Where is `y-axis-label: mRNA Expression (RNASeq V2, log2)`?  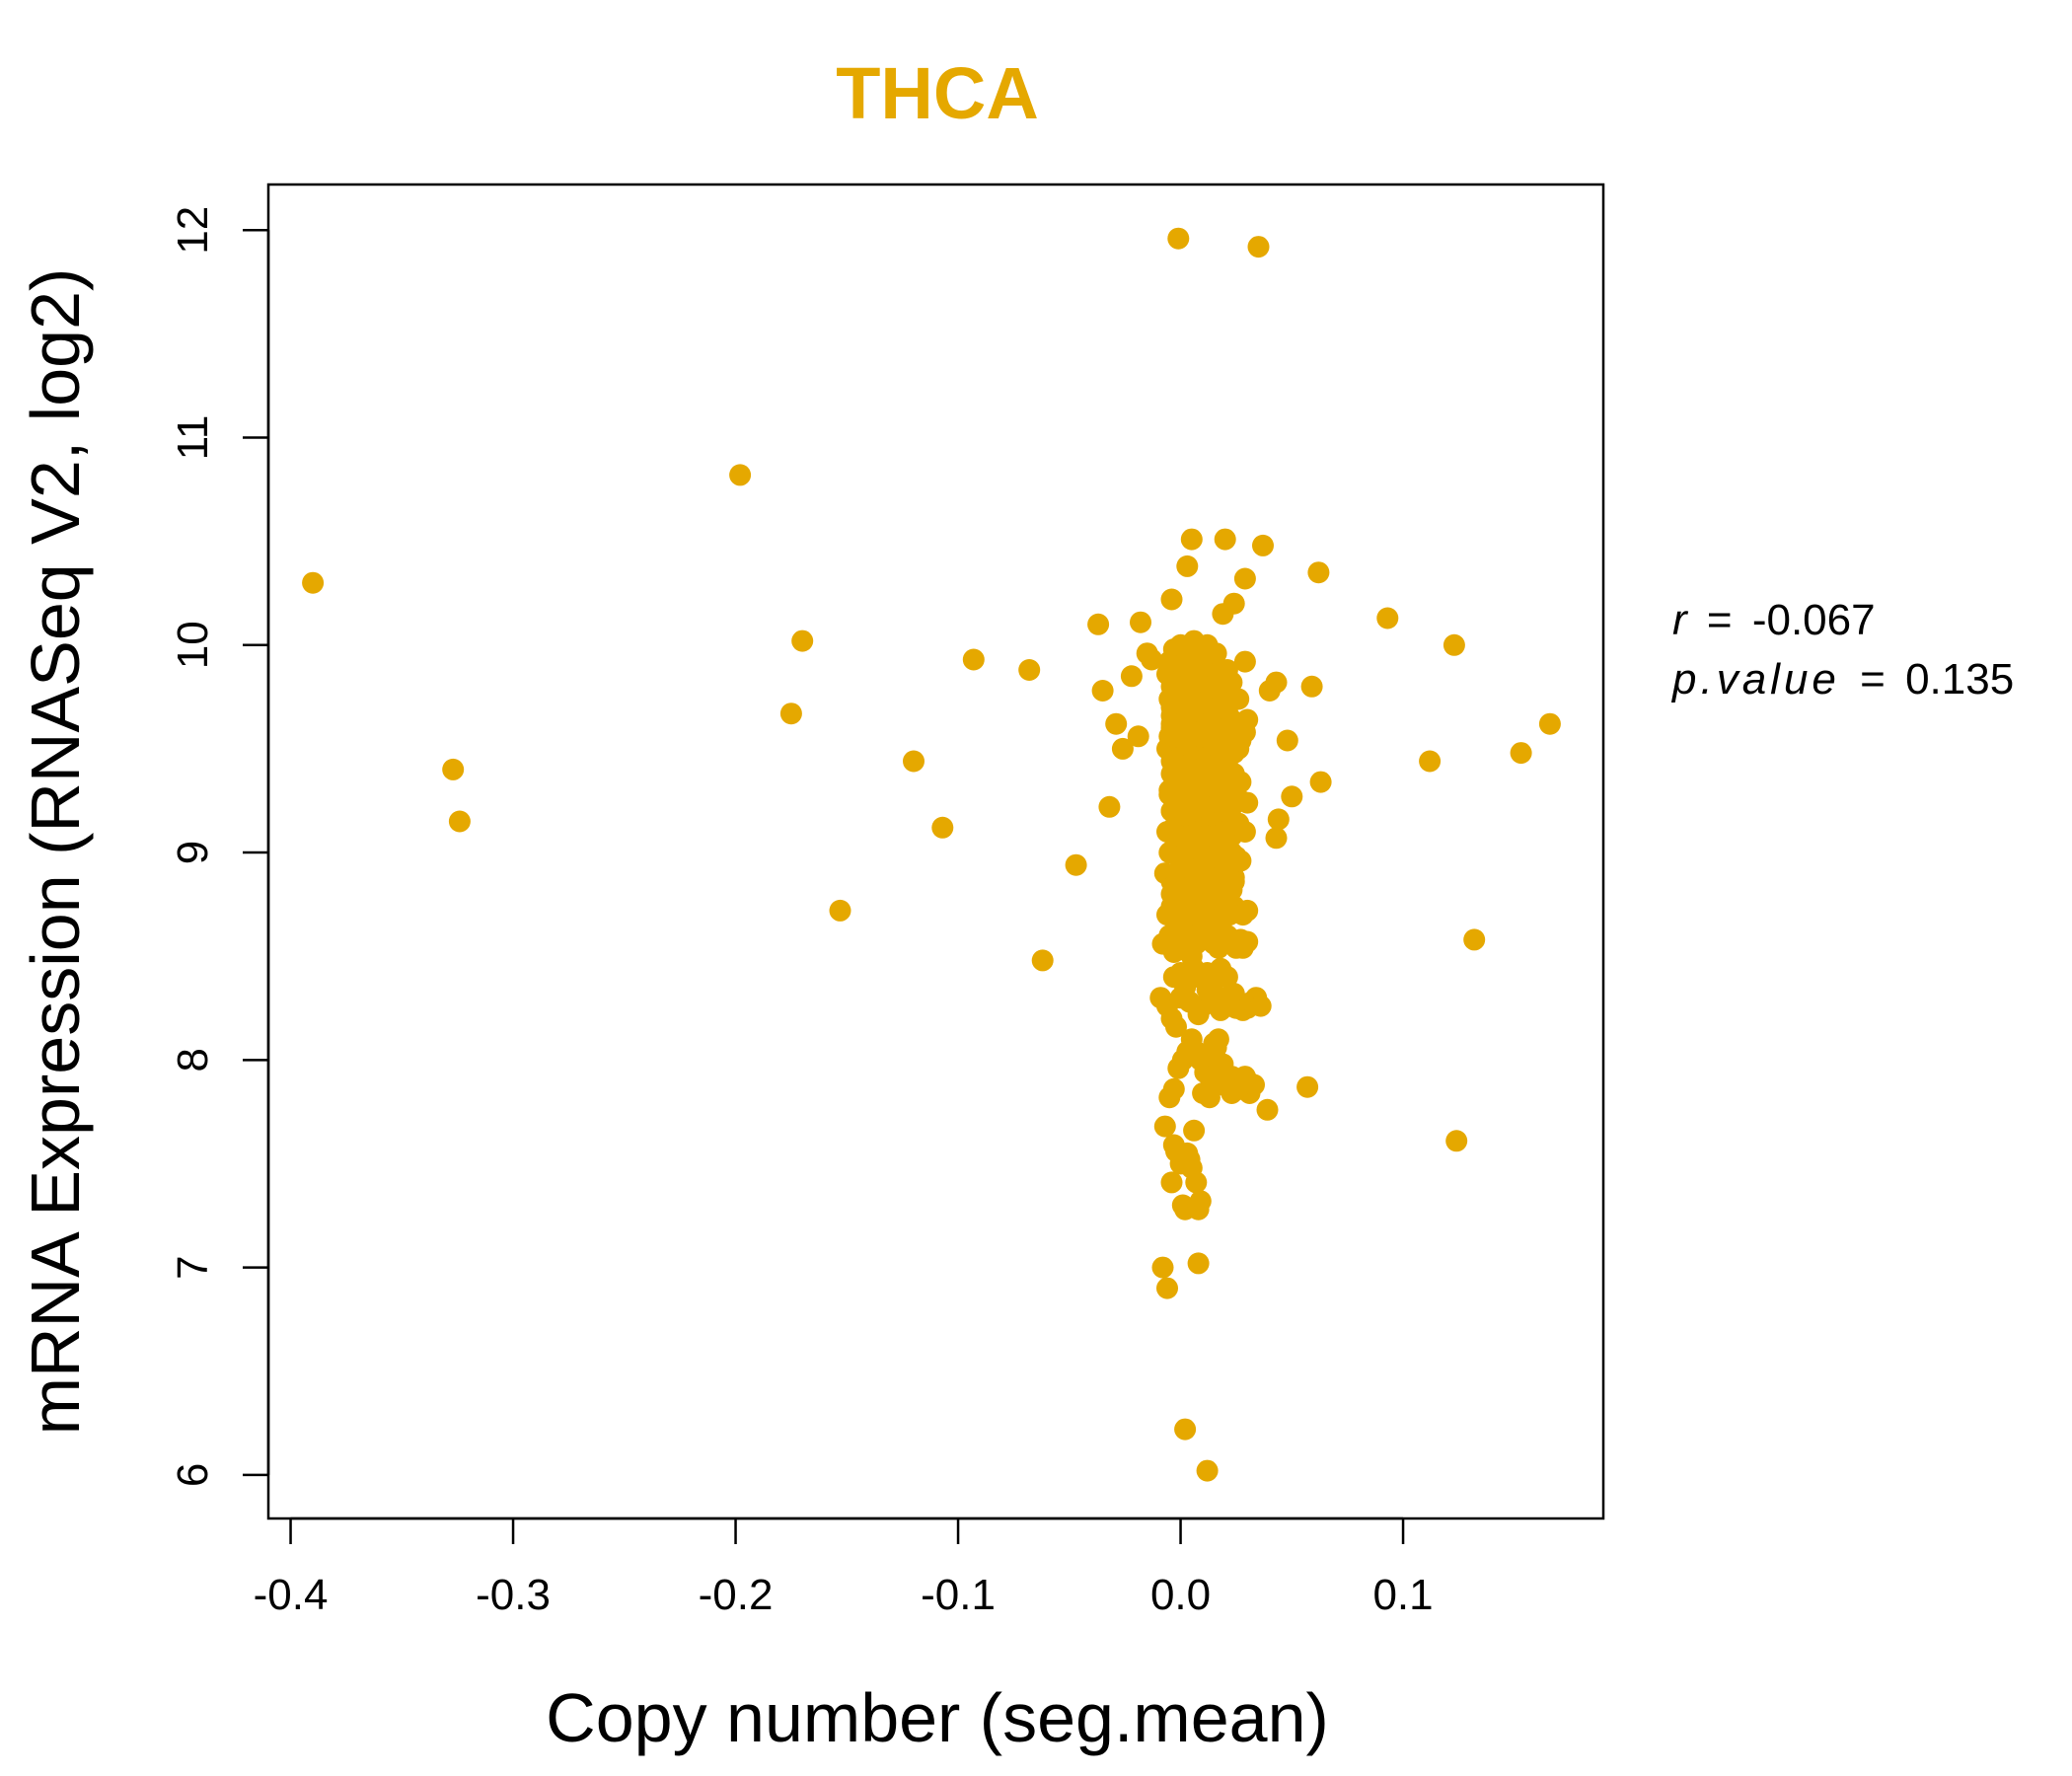
y-axis-label: mRNA Expression (RNASeq V2, log2) is located at coordinates (56, 852).